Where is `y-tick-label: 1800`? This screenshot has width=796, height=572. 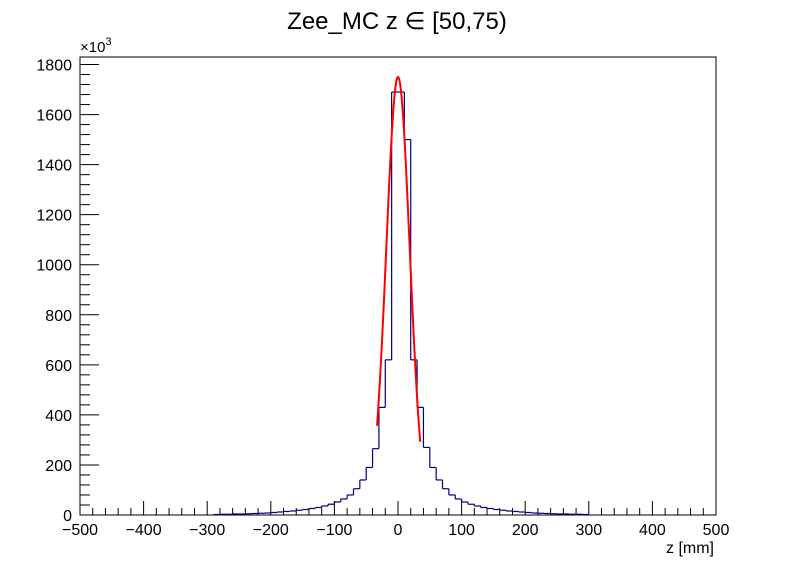
y-tick-label: 1800 is located at coordinates (54, 66).